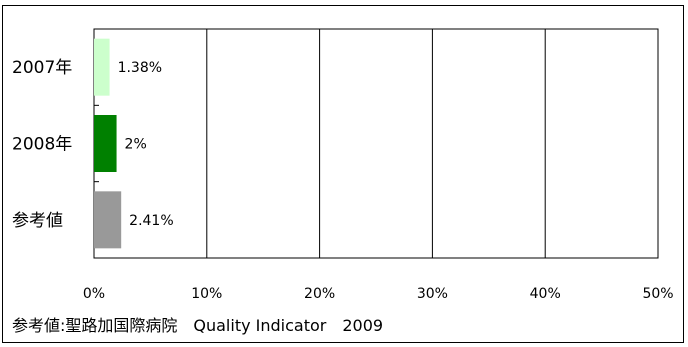 This screenshot has width=688, height=347. What do you see at coordinates (94, 294) in the screenshot?
I see `x-tick-label: 0%` at bounding box center [94, 294].